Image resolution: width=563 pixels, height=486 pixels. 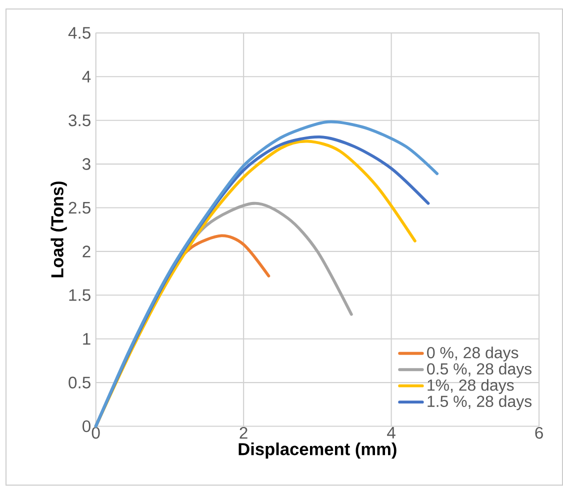 I want to click on x-tick-label: 6, so click(x=539, y=432).